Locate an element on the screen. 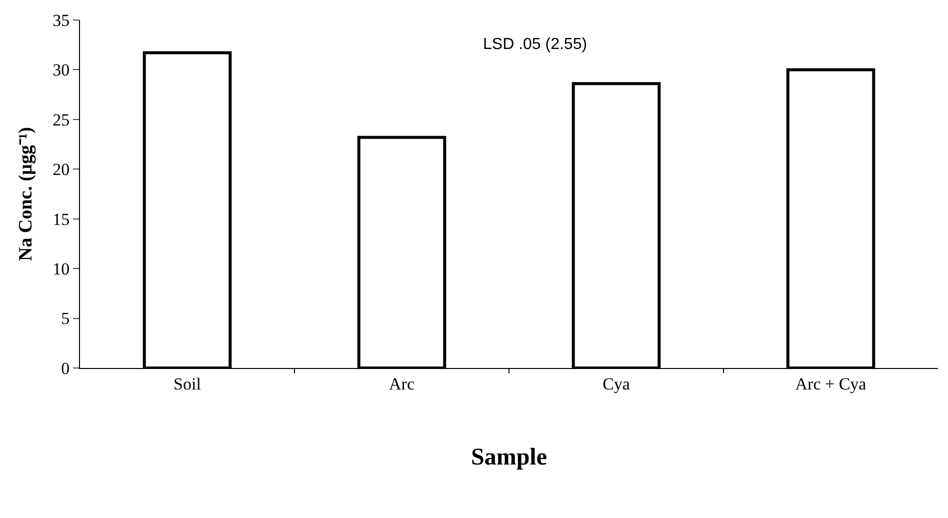 Image resolution: width=948 pixels, height=518 pixels. y-tick-label: 5 is located at coordinates (65, 318).